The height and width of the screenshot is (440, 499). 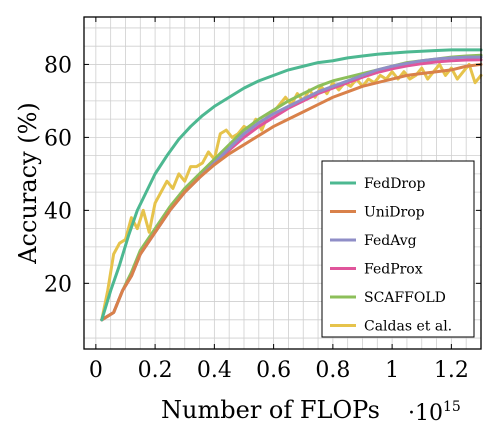 What do you see at coordinates (405, 298) in the screenshot?
I see `legend-label: SCAFFOLD` at bounding box center [405, 298].